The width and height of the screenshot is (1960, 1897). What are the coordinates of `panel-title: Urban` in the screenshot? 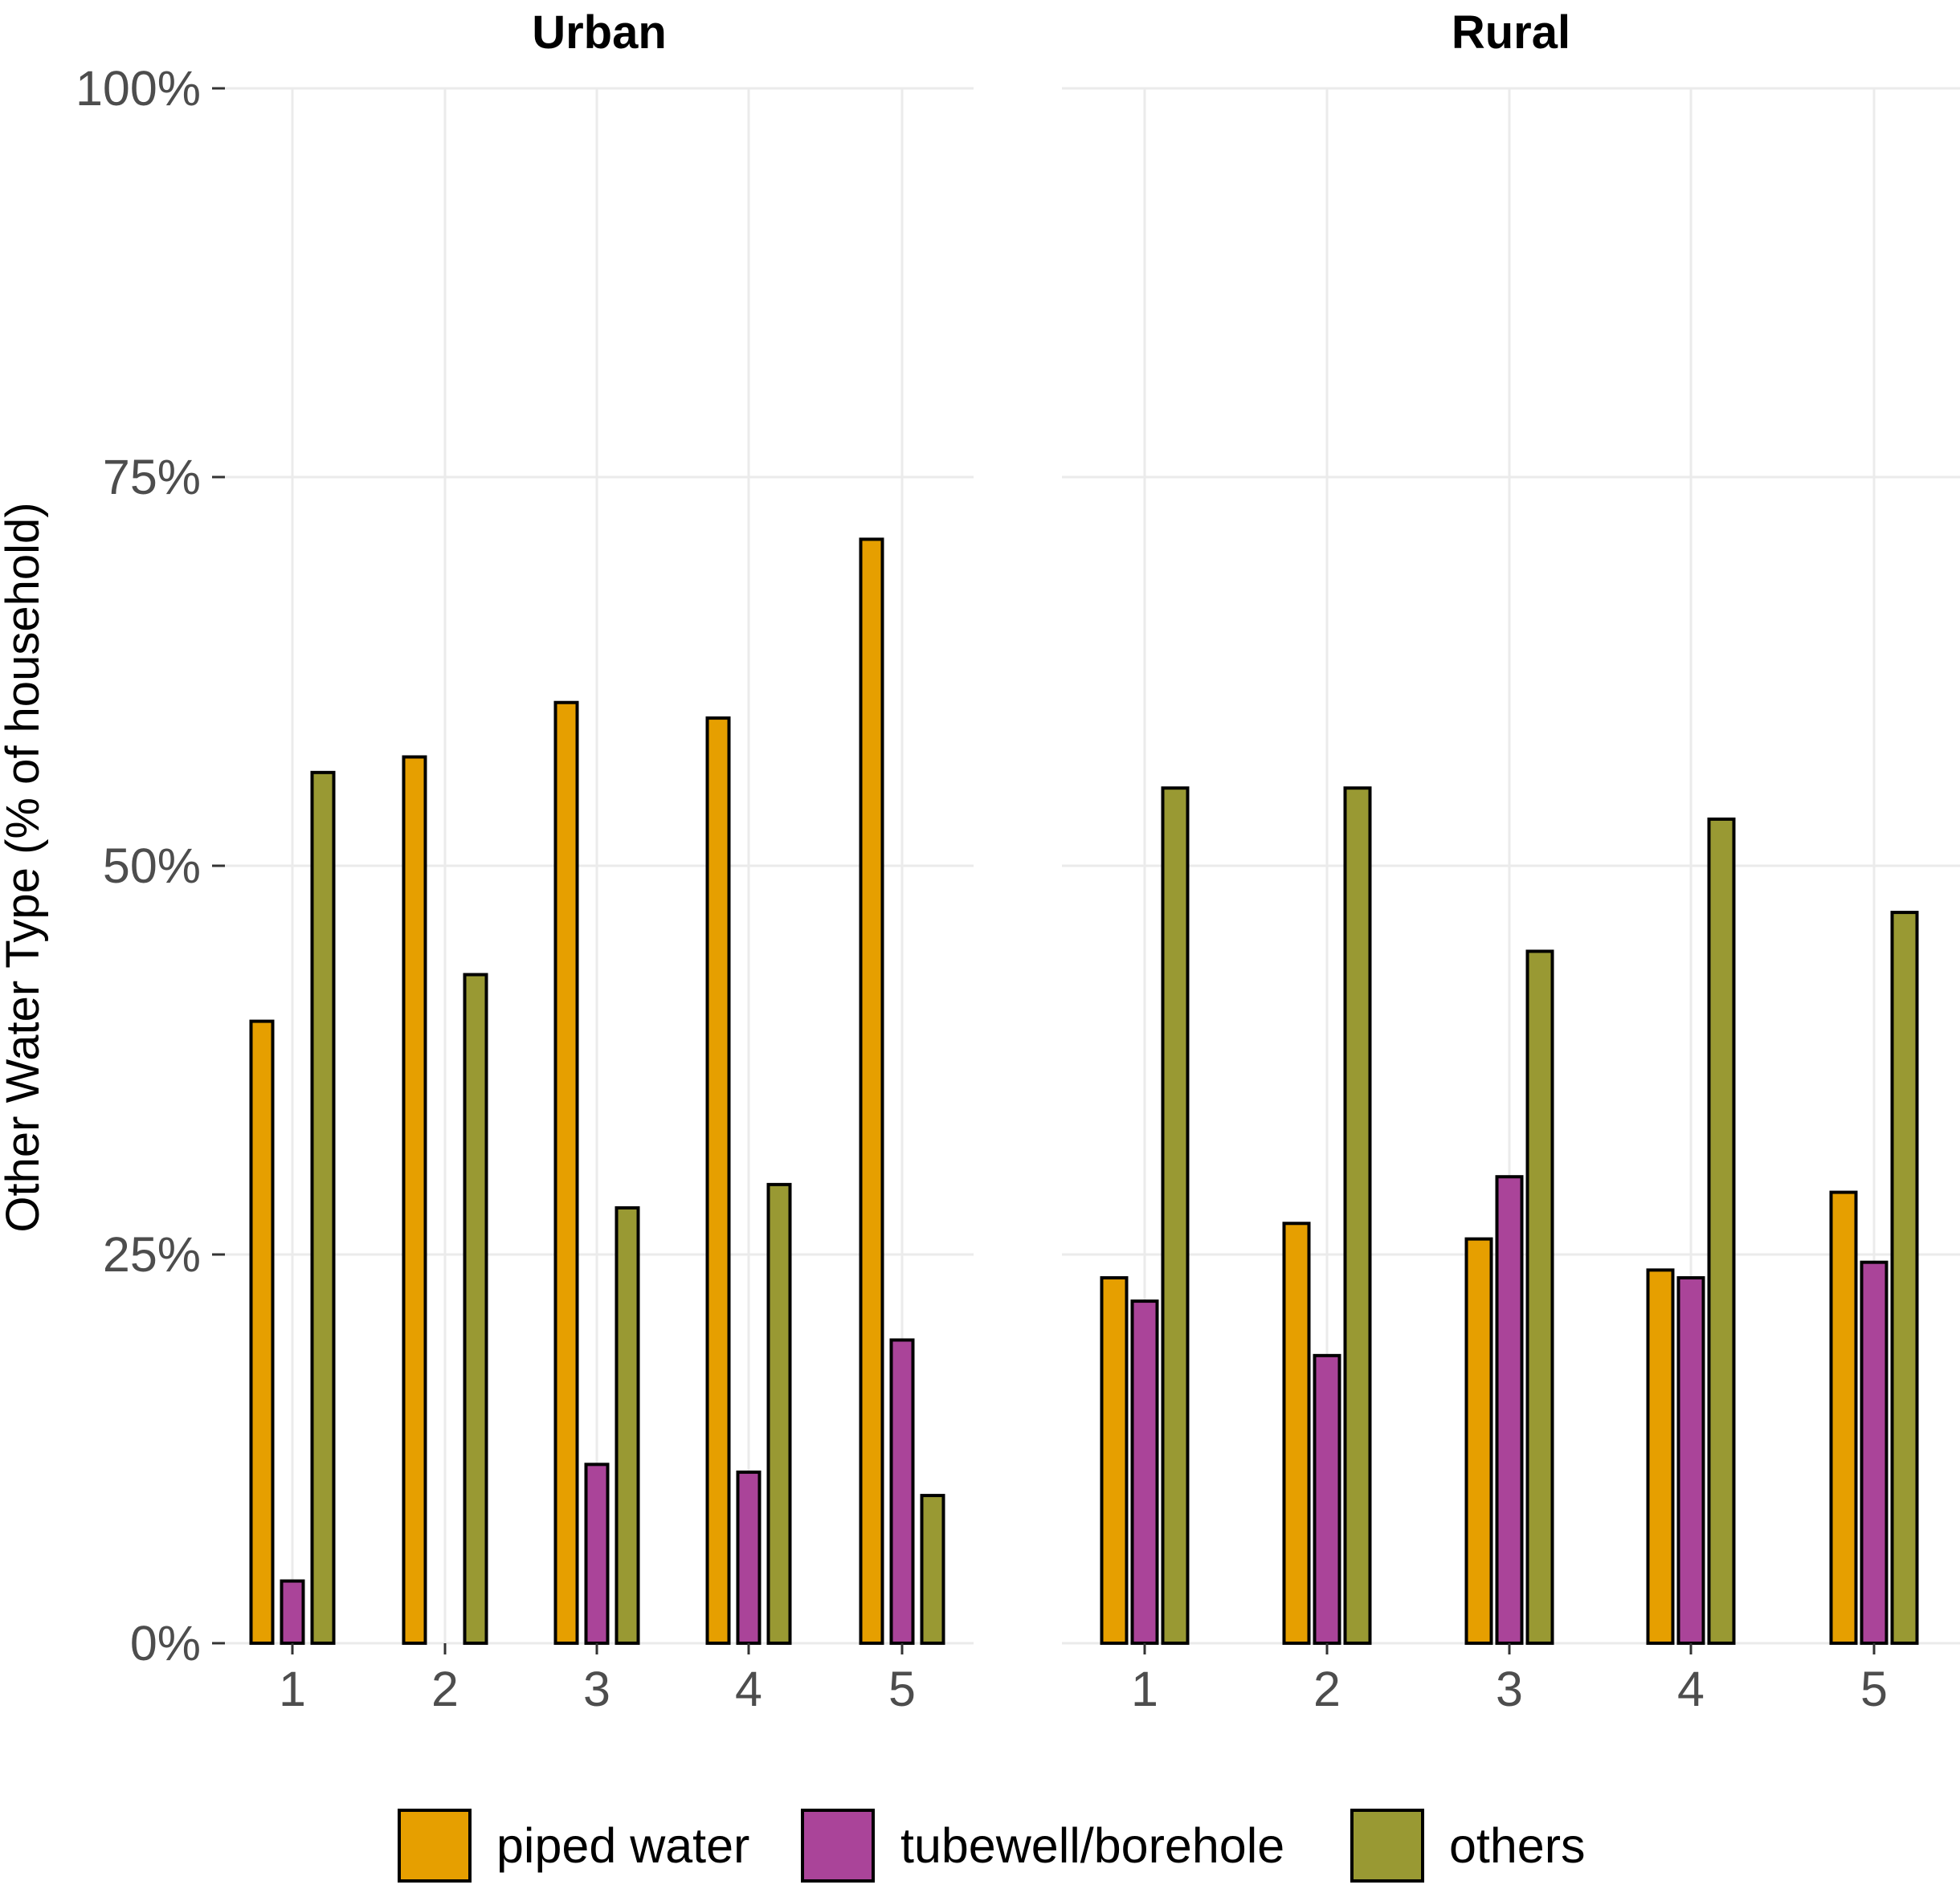 It's located at (599, 32).